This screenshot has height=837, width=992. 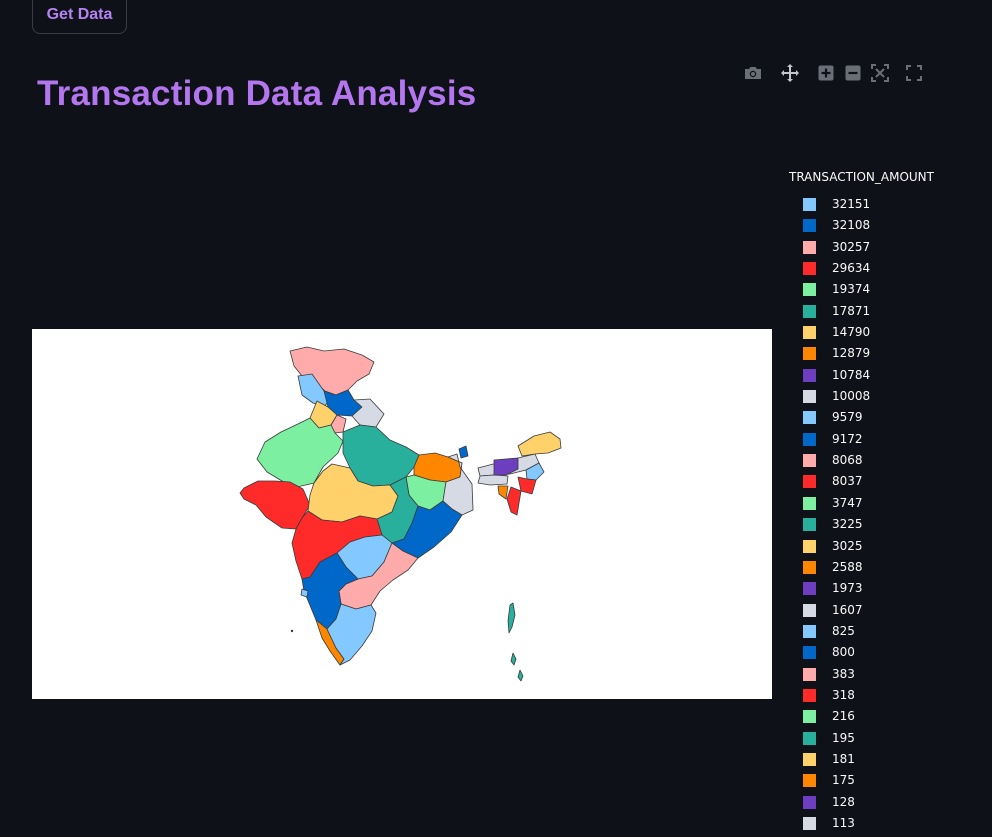 I want to click on legend-item: 10008, so click(x=889, y=399).